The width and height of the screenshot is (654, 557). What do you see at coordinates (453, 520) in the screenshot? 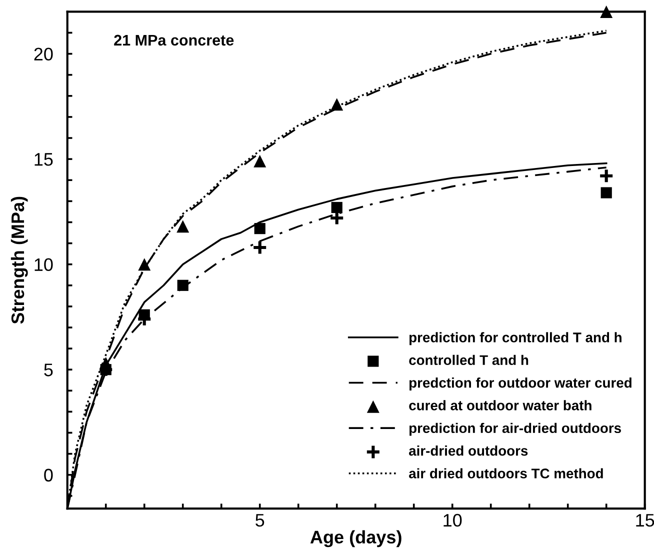
I see `x-tick-label: 10` at bounding box center [453, 520].